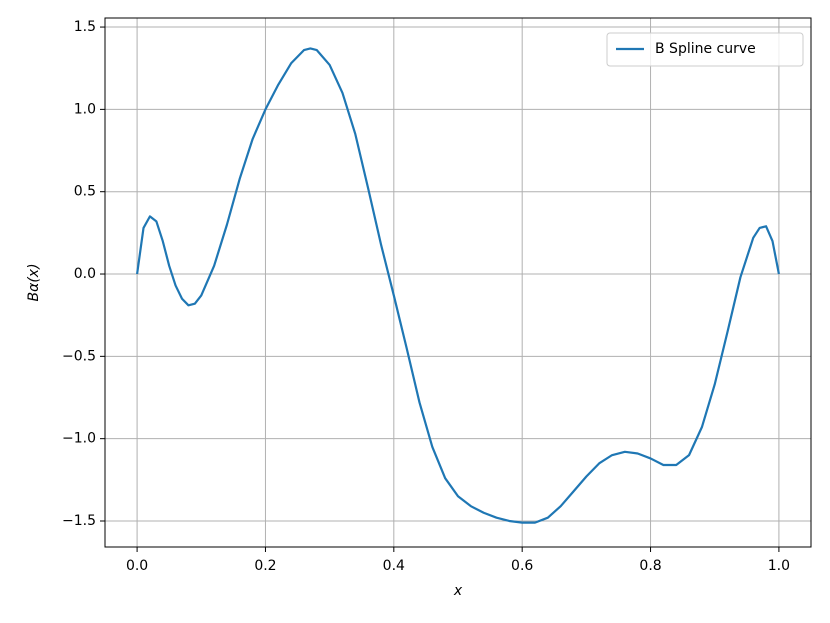 The width and height of the screenshot is (830, 623). I want to click on legend-label: B Spline curve, so click(705, 49).